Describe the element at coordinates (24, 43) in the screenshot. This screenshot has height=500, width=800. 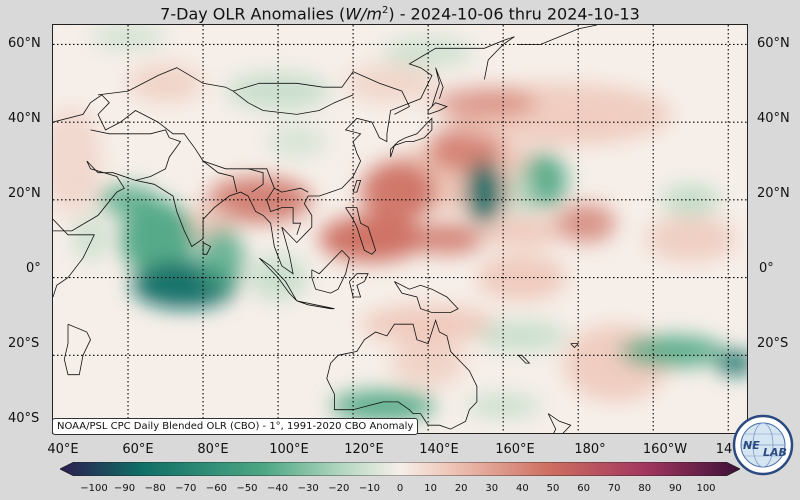
I see `lat-label-left: 60°N` at that location.